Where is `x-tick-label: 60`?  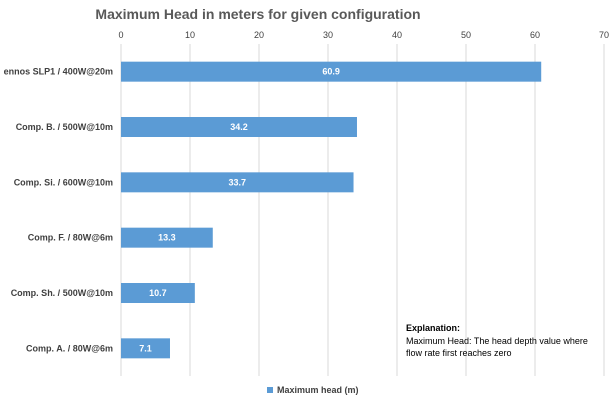 x-tick-label: 60 is located at coordinates (535, 35).